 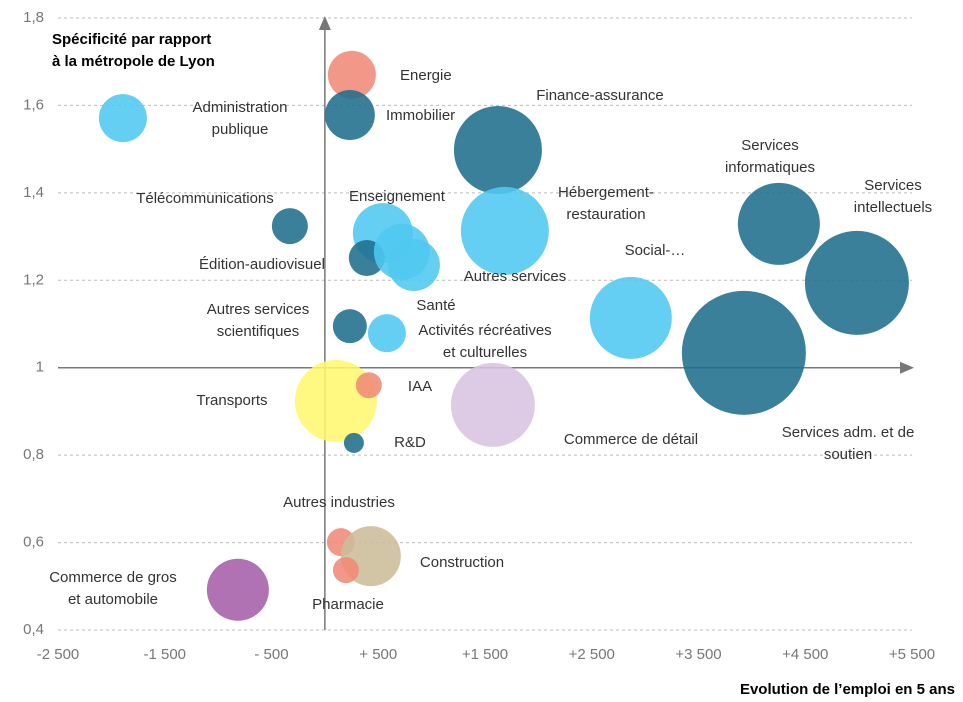 What do you see at coordinates (893, 196) in the screenshot?
I see `bubble-label: Services intellectuels` at bounding box center [893, 196].